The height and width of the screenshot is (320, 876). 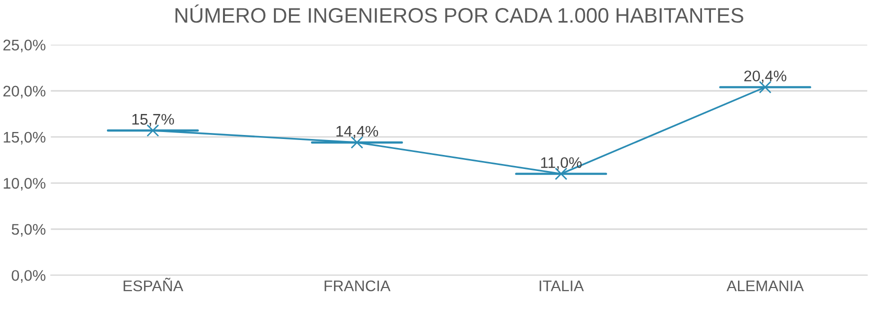 What do you see at coordinates (25, 138) in the screenshot?
I see `y-tick-label: 15,0%` at bounding box center [25, 138].